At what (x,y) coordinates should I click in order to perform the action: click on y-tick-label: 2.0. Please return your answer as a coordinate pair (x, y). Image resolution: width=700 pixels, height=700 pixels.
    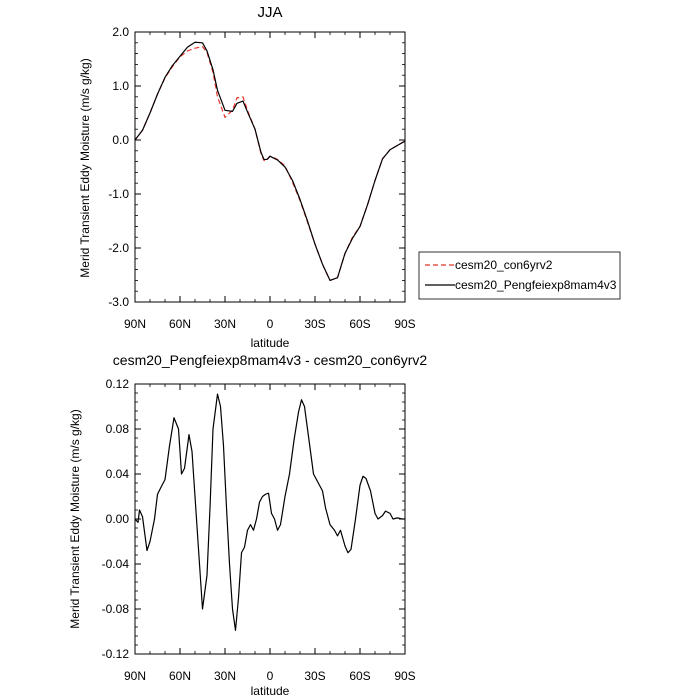
    Looking at the image, I should click on (120, 32).